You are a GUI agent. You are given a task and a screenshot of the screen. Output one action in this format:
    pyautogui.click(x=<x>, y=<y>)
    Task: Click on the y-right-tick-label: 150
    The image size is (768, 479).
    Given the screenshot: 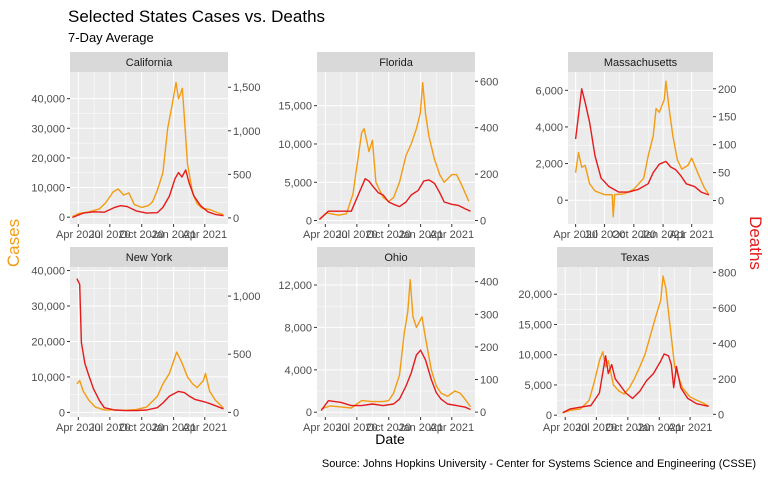 What is the action you would take?
    pyautogui.click(x=727, y=118)
    